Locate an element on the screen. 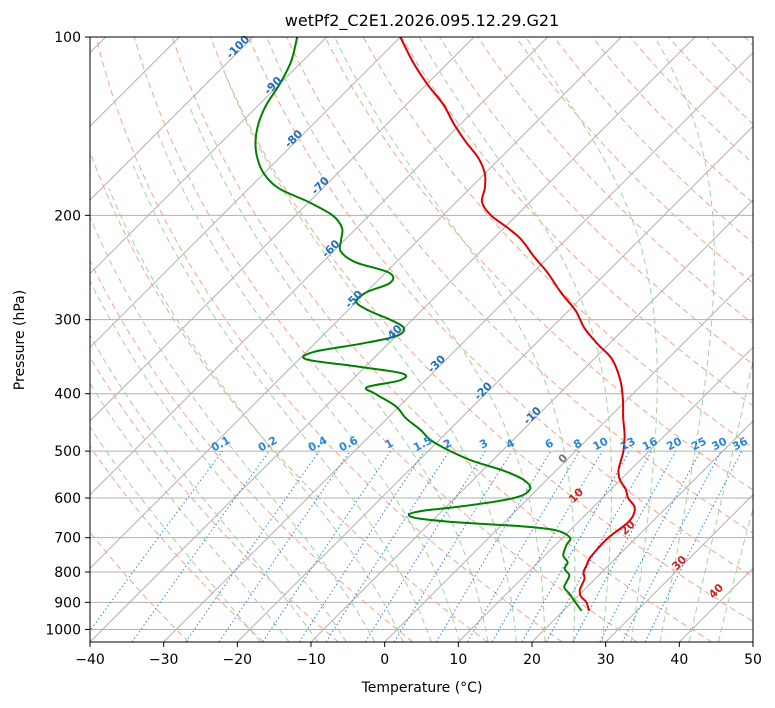 Image resolution: width=775 pixels, height=708 pixels. isotherm-label: -90 is located at coordinates (272, 85).